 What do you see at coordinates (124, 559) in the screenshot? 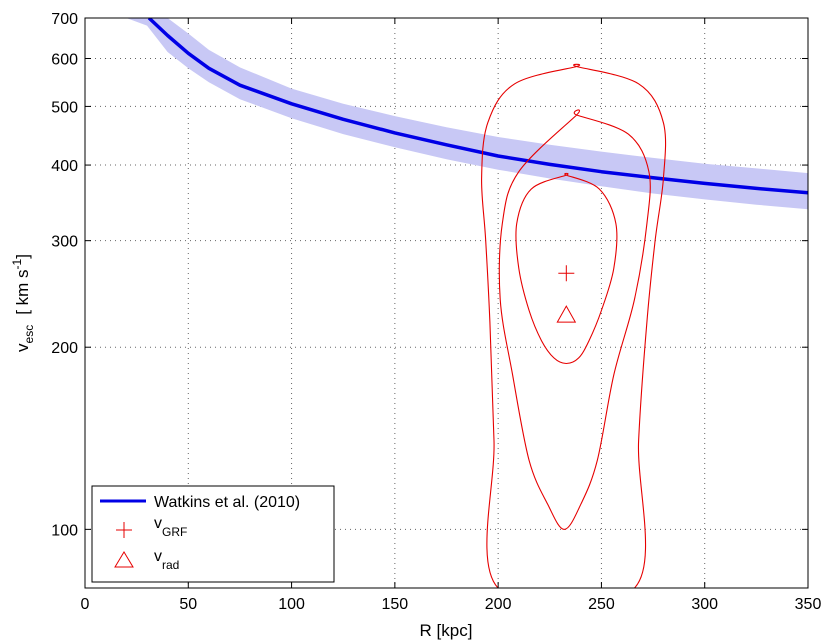
I see `legend-triangle-marker` at bounding box center [124, 559].